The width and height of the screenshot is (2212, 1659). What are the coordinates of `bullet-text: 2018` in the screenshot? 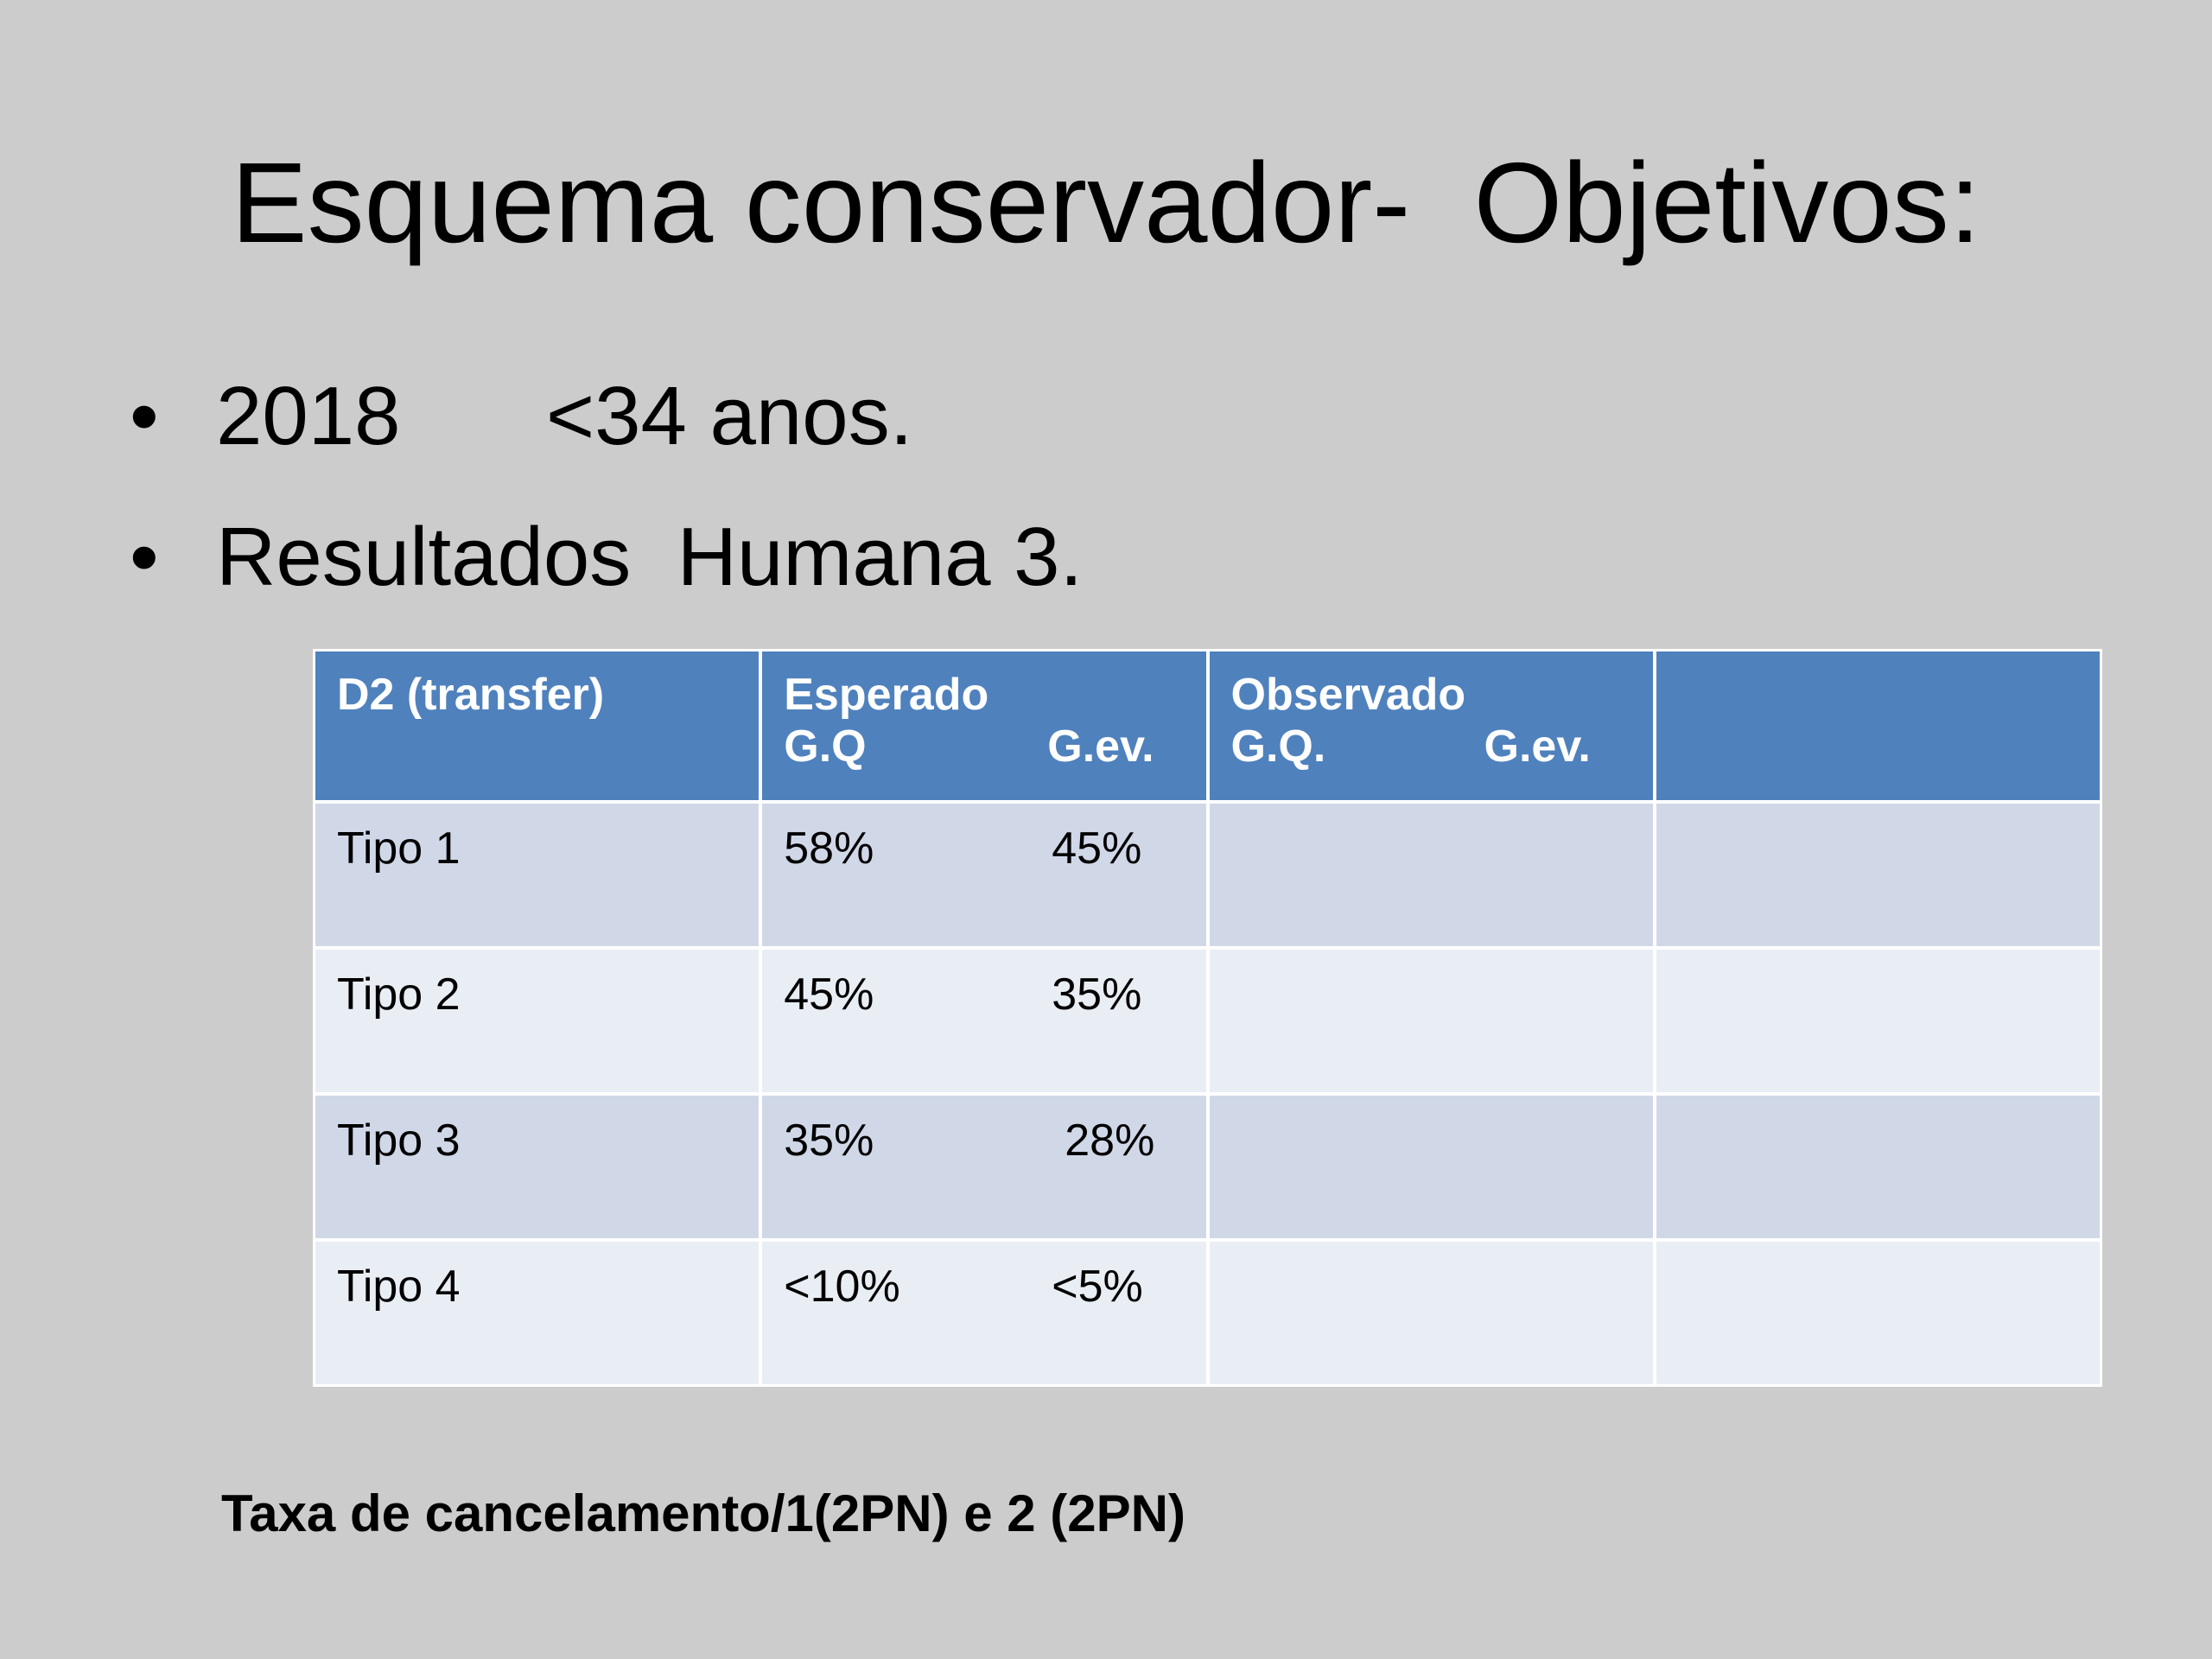 It's located at (308, 416).